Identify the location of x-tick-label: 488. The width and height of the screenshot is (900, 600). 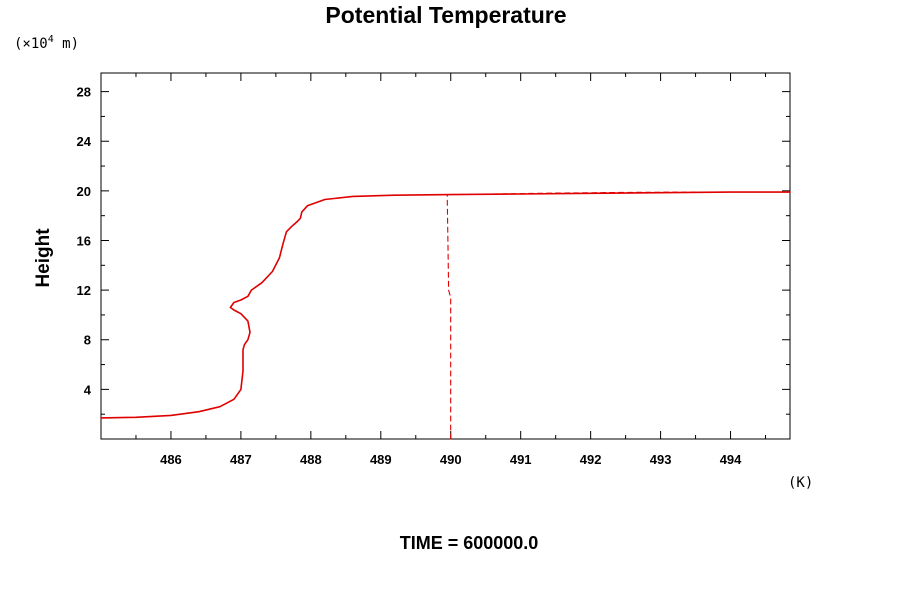
(311, 459).